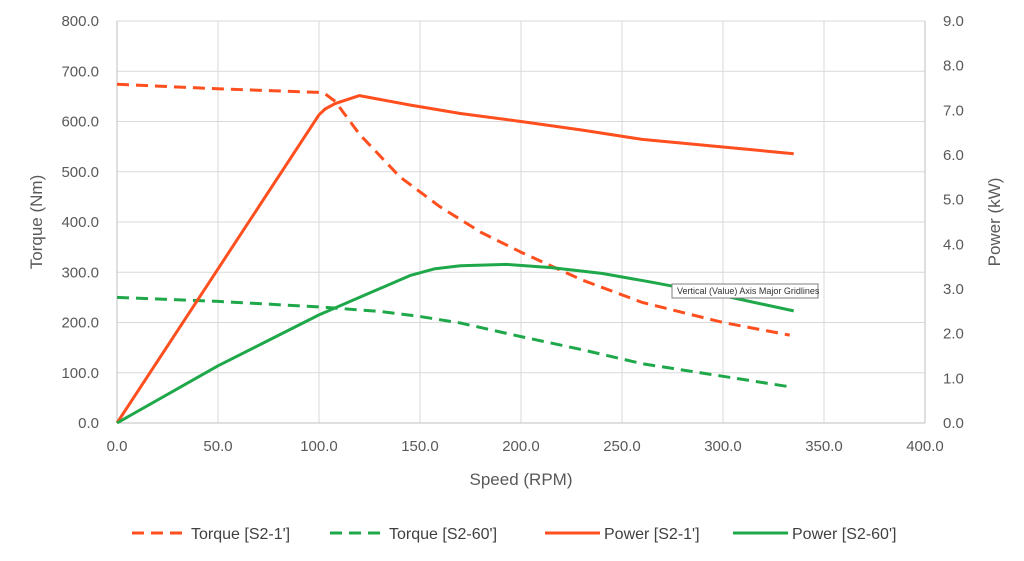 This screenshot has width=1024, height=561. I want to click on tooltip-box, so click(745, 291).